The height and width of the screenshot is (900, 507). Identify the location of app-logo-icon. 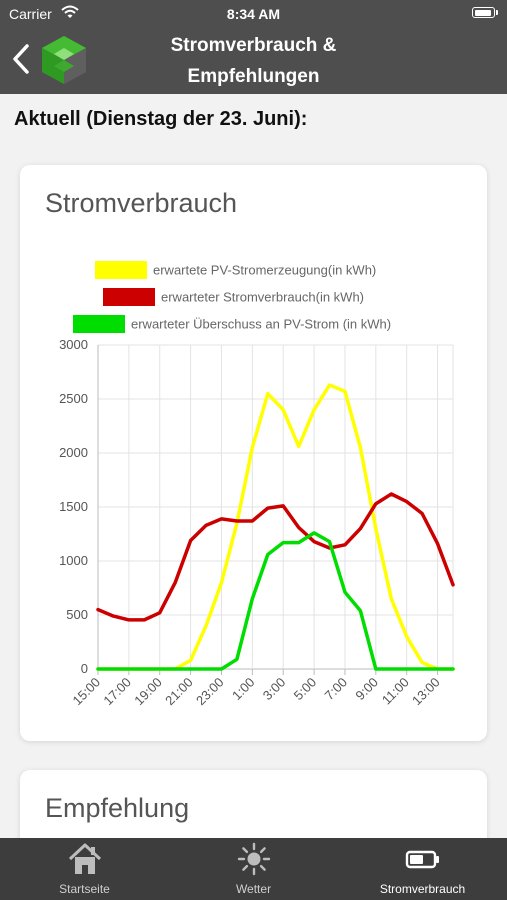
(64, 60).